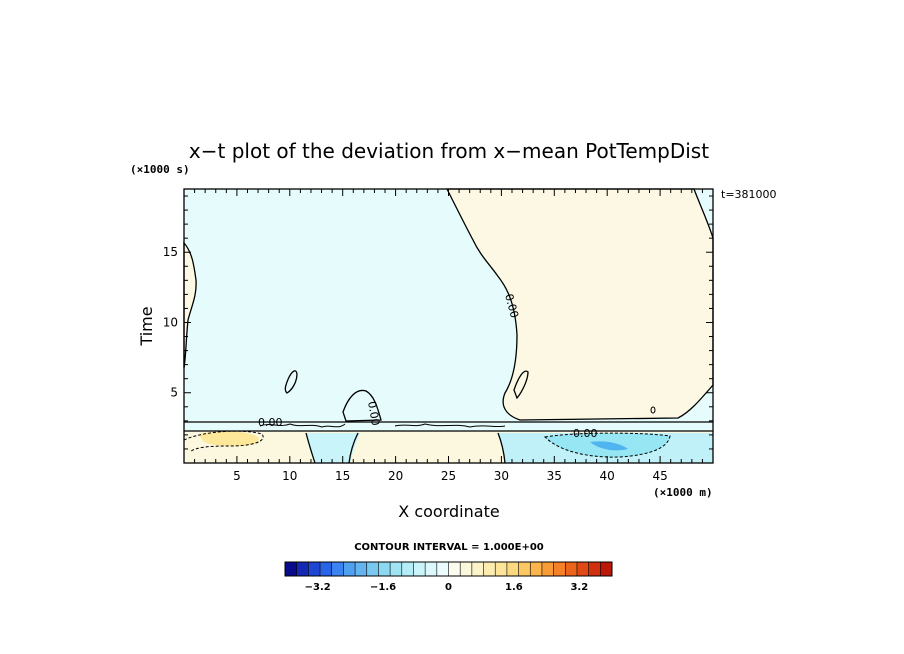 This screenshot has height=654, width=904. What do you see at coordinates (160, 169) in the screenshot?
I see `y-axis-unit: (×1000 s)` at bounding box center [160, 169].